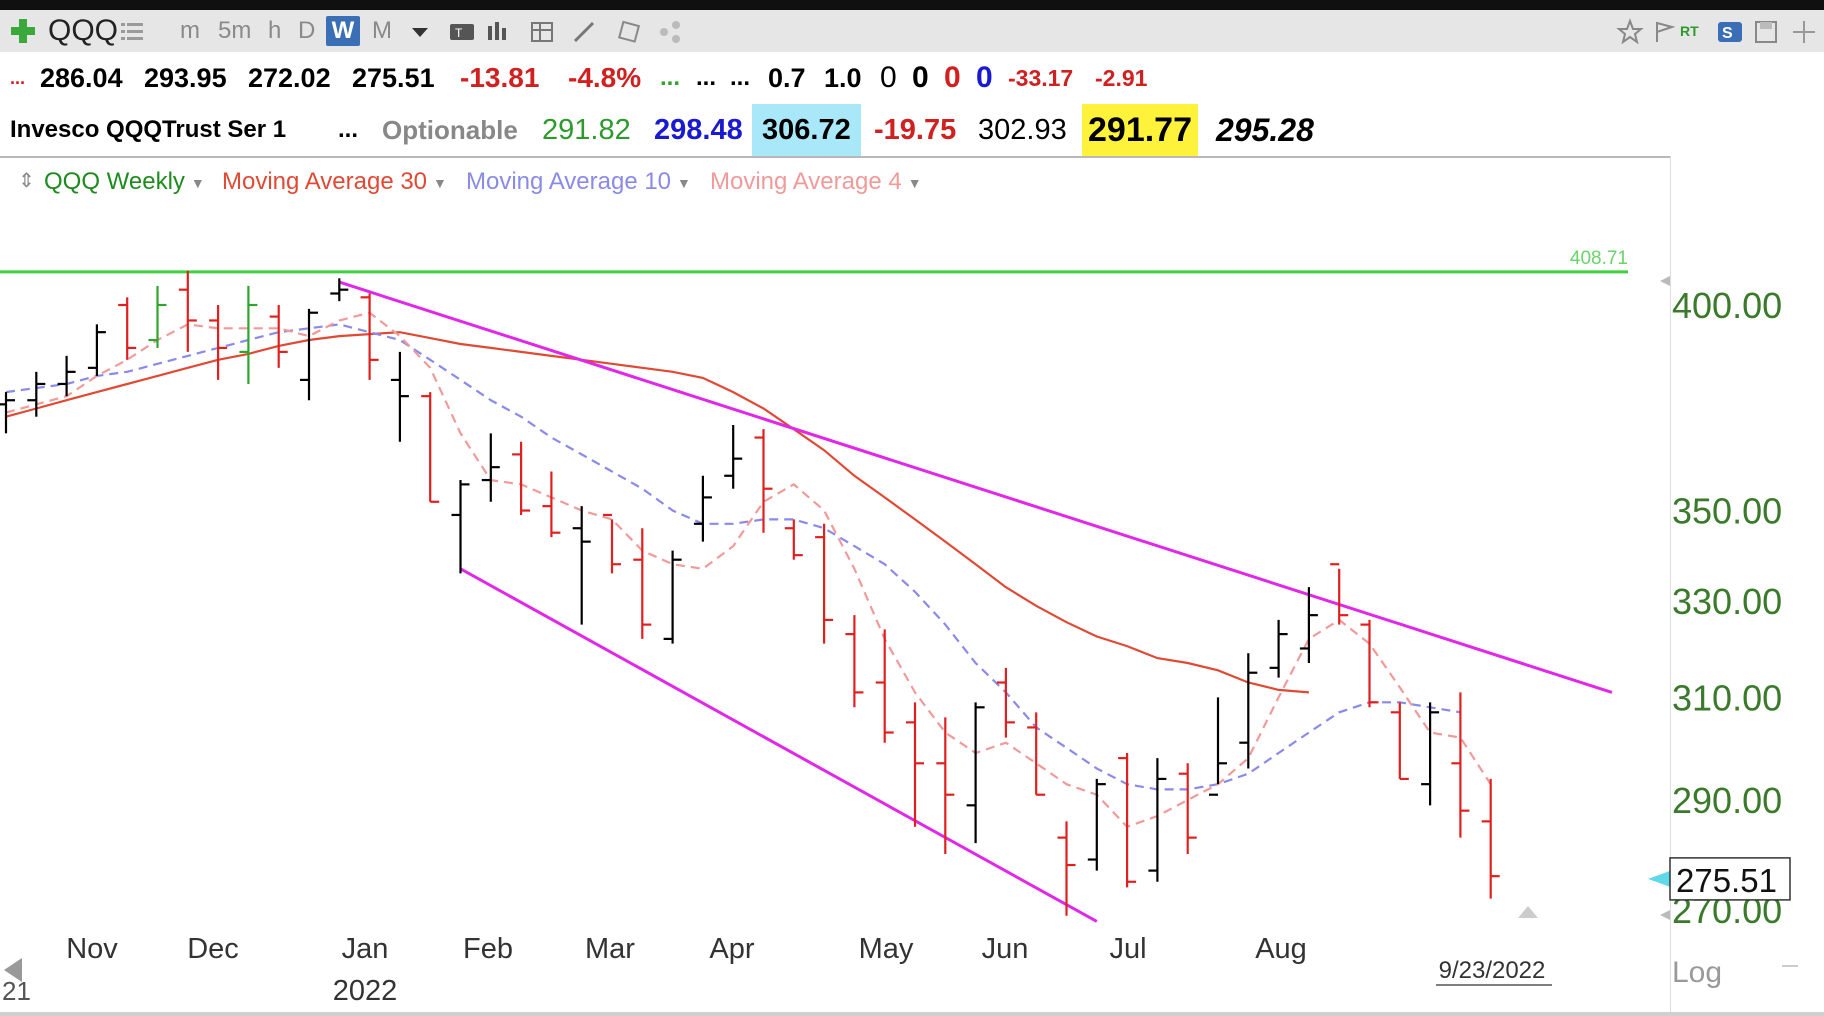 The image size is (1824, 1016). Describe the element at coordinates (778, 745) in the screenshot. I see `lower-trendline` at that location.